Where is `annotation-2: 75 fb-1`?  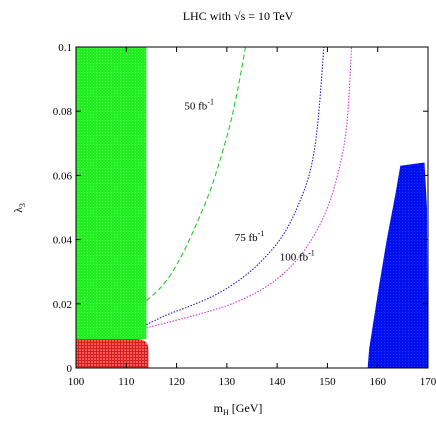
annotation-2: 75 fb-1 is located at coordinates (250, 236).